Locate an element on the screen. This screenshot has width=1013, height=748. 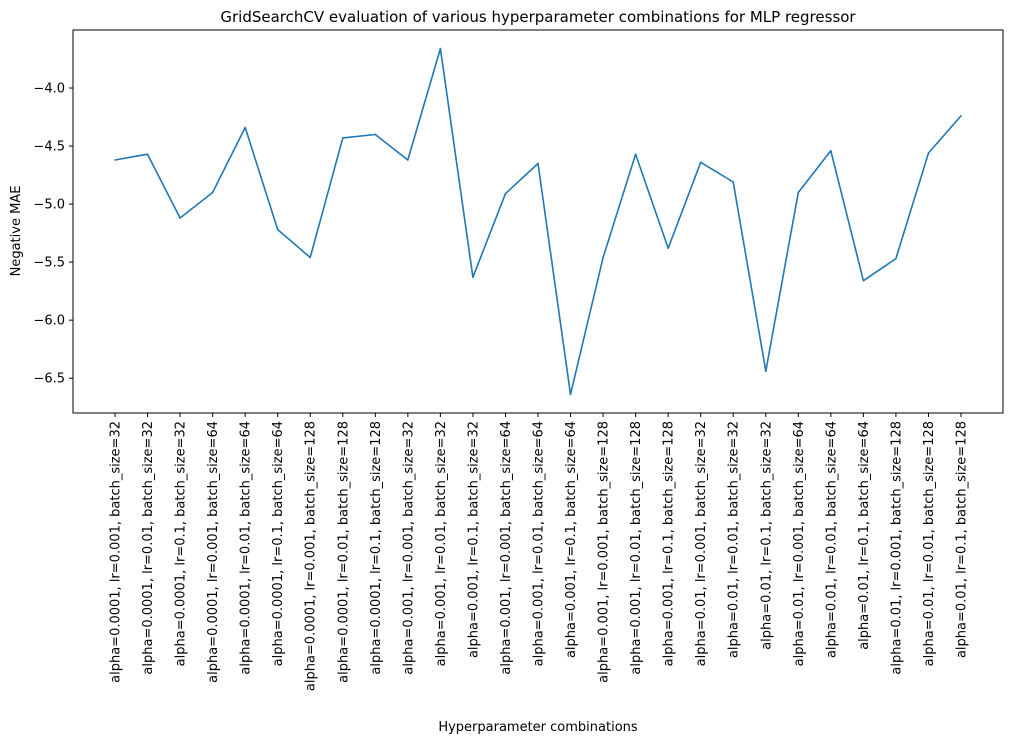
x-tick-label: alpha=0.001, lr=0.01, batch_size=128 is located at coordinates (636, 548).